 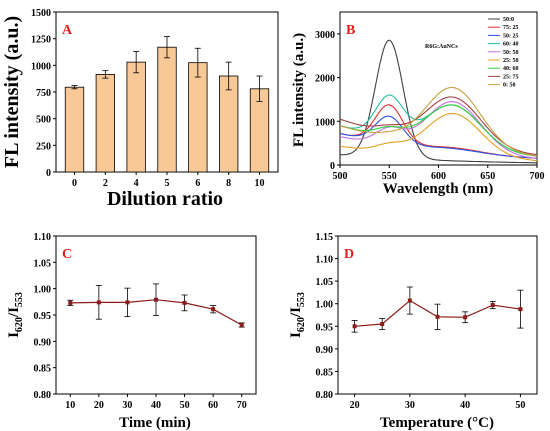 I want to click on x-axis-label: Time (min), so click(x=155, y=423).